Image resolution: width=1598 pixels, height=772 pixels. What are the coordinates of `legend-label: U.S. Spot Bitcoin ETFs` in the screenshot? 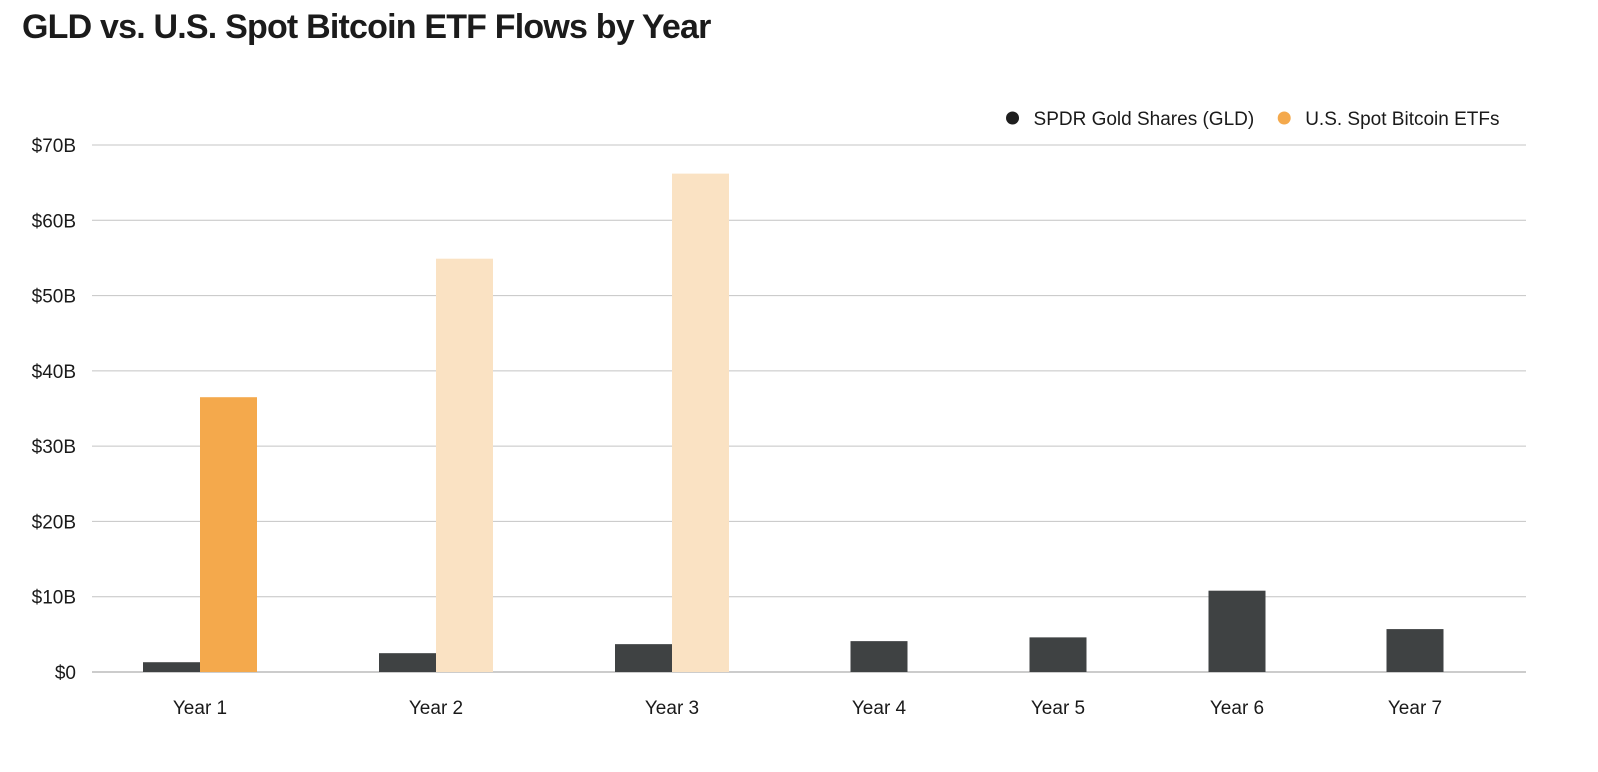 It's located at (1402, 119).